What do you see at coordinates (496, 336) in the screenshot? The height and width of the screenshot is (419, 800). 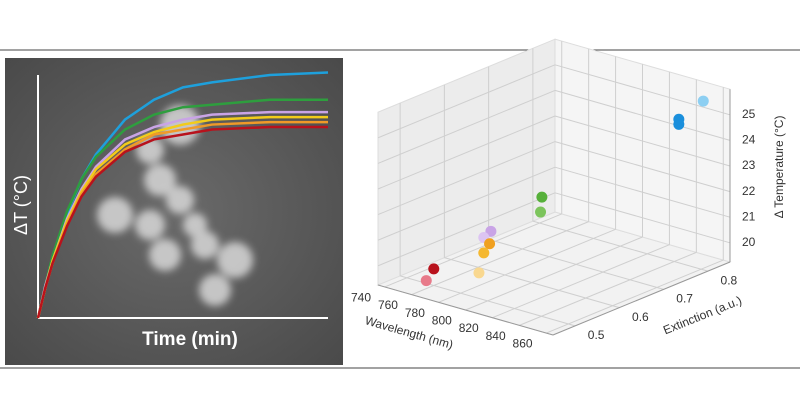 I see `x-tick-label: 840` at bounding box center [496, 336].